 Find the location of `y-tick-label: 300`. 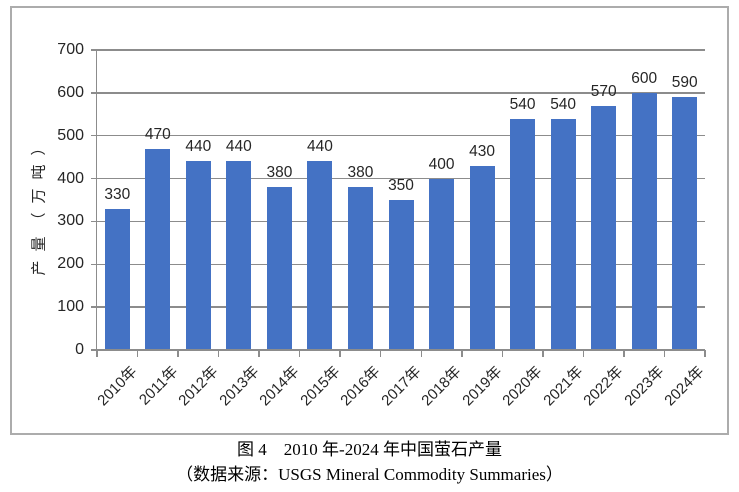

y-tick-label: 300 is located at coordinates (70, 221).